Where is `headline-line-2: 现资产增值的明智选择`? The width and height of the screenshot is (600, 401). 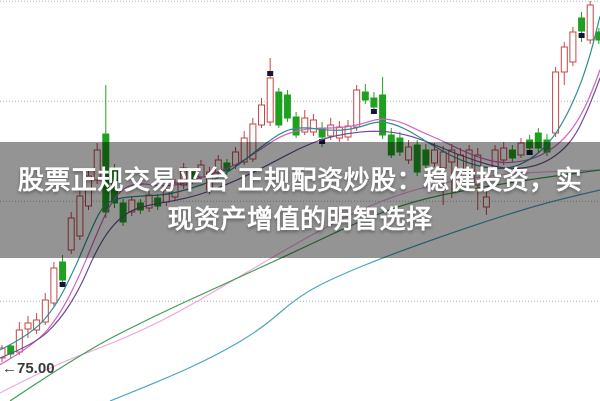
headline-line-2: 现资产增值的明智选择 is located at coordinates (300, 219).